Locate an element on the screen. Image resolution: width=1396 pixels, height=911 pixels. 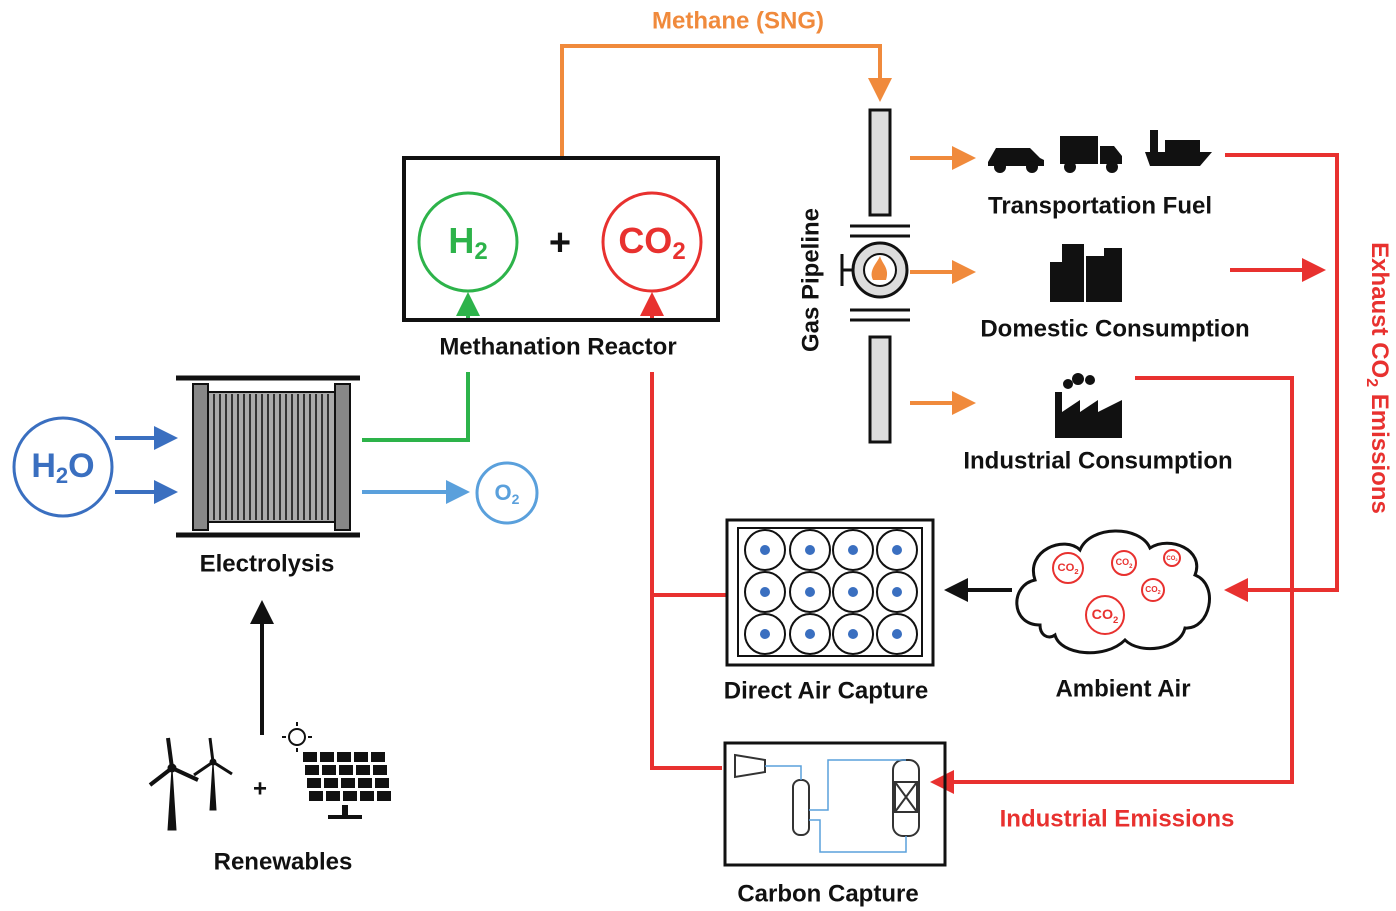
pipeline-label: Gas Pipeline is located at coordinates (810, 280).